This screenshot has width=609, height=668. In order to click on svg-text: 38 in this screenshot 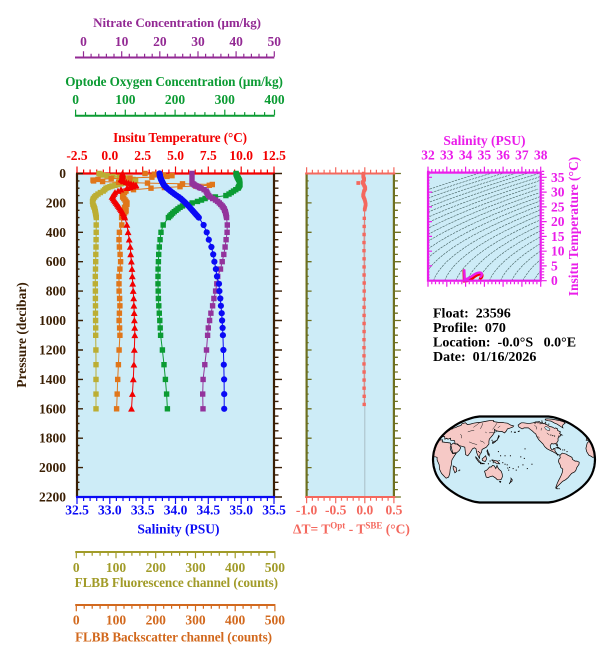, I will do `click(541, 155)`.